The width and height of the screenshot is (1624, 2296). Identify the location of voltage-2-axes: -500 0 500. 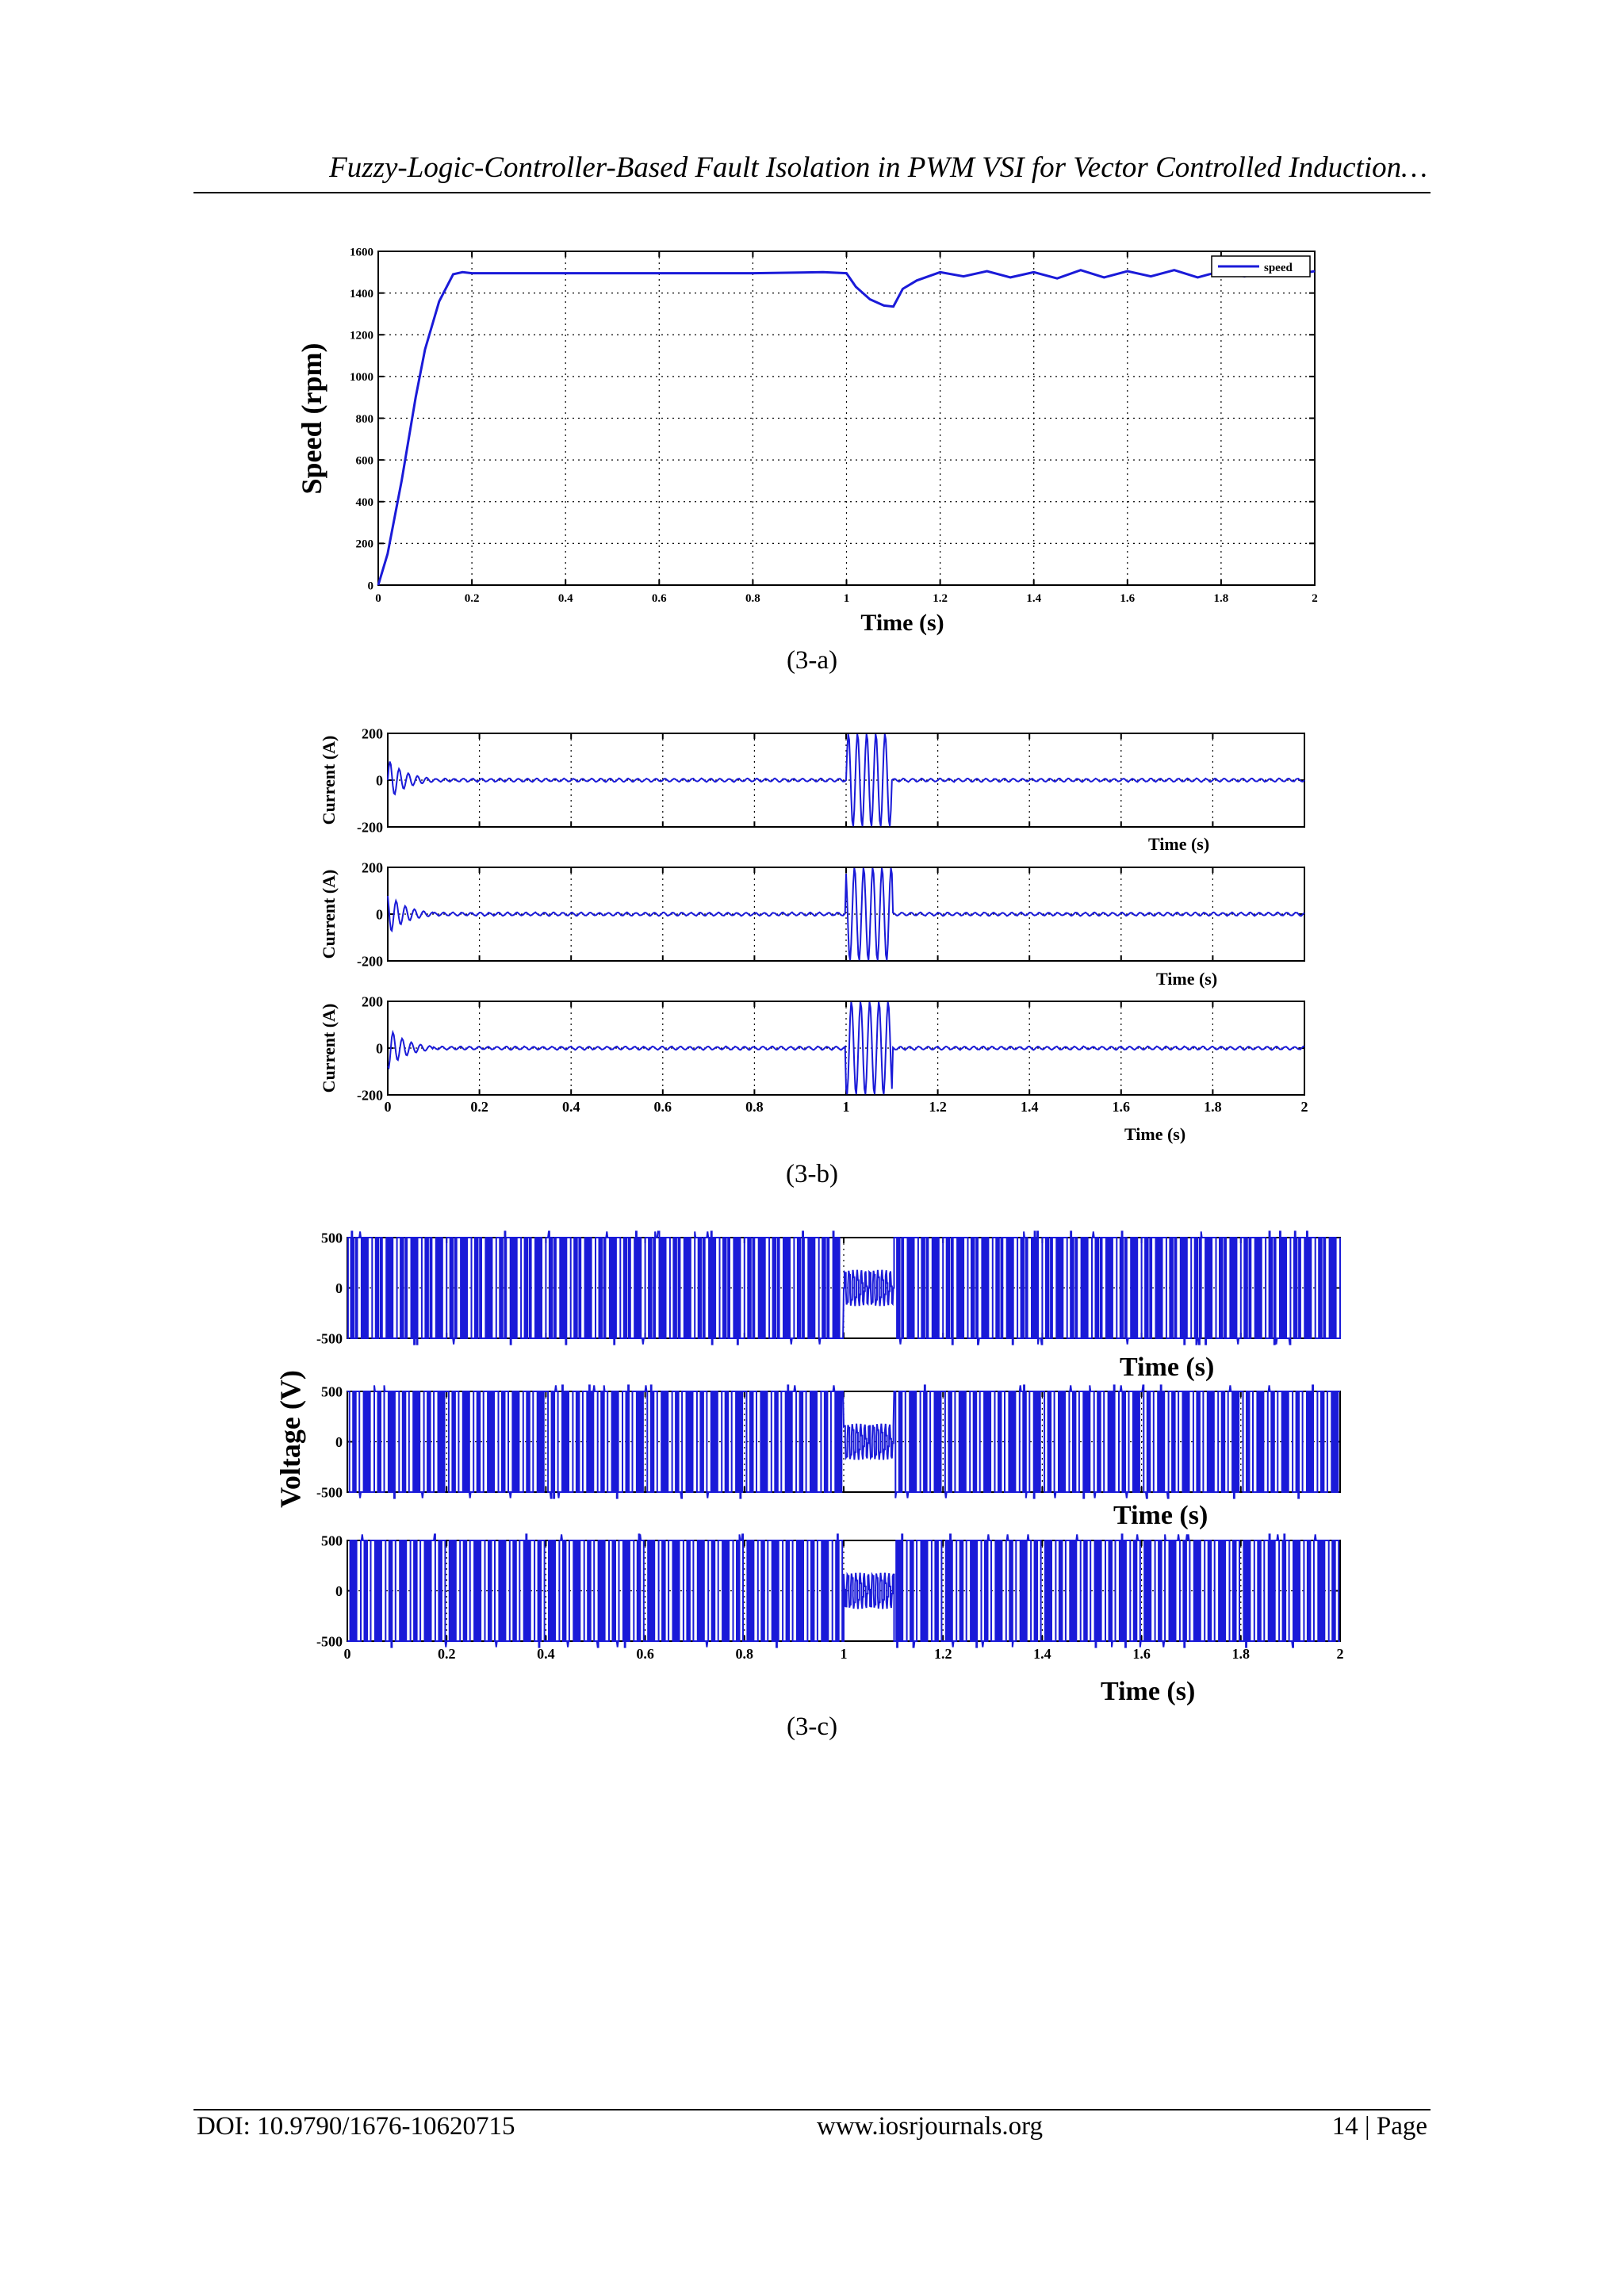
(828, 1442).